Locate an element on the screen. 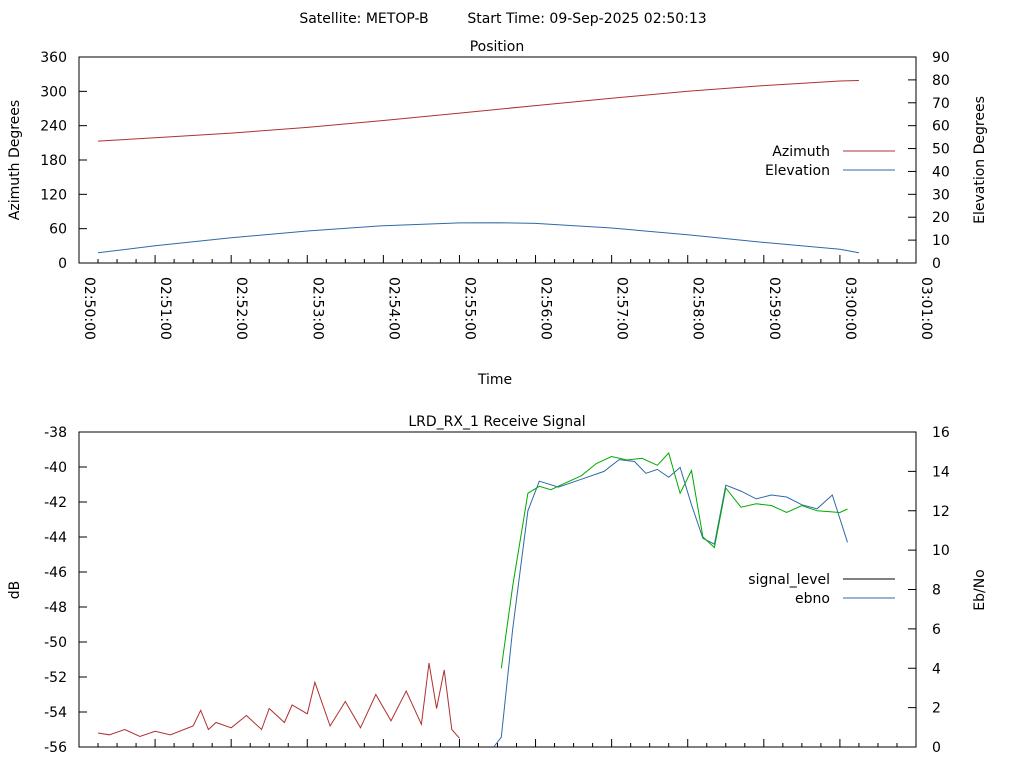 The width and height of the screenshot is (1024, 768). y-tick-label: 0 is located at coordinates (62, 264).